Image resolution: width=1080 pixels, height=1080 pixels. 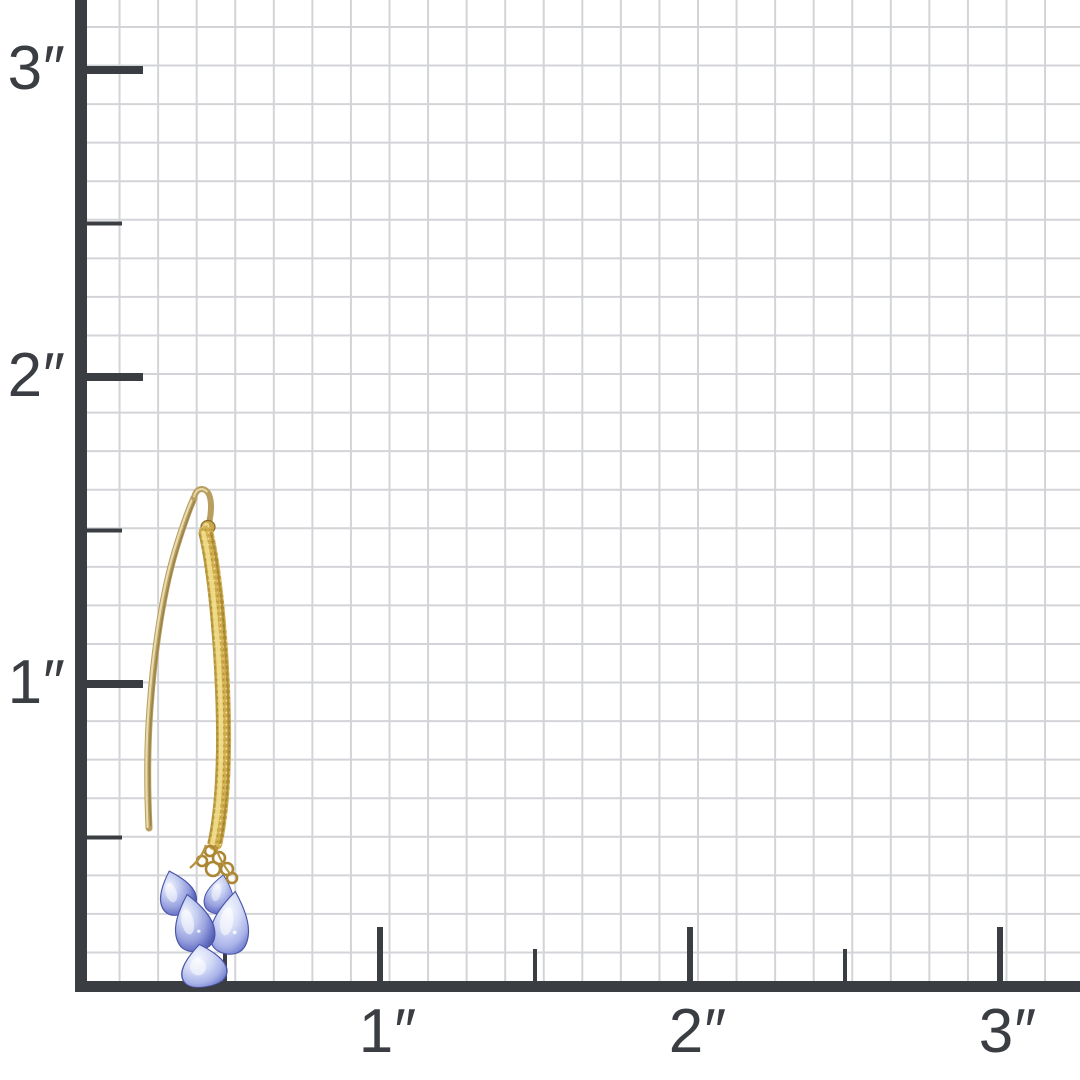 What do you see at coordinates (535, 965) in the screenshot?
I see `x-minor-tick-1.5in` at bounding box center [535, 965].